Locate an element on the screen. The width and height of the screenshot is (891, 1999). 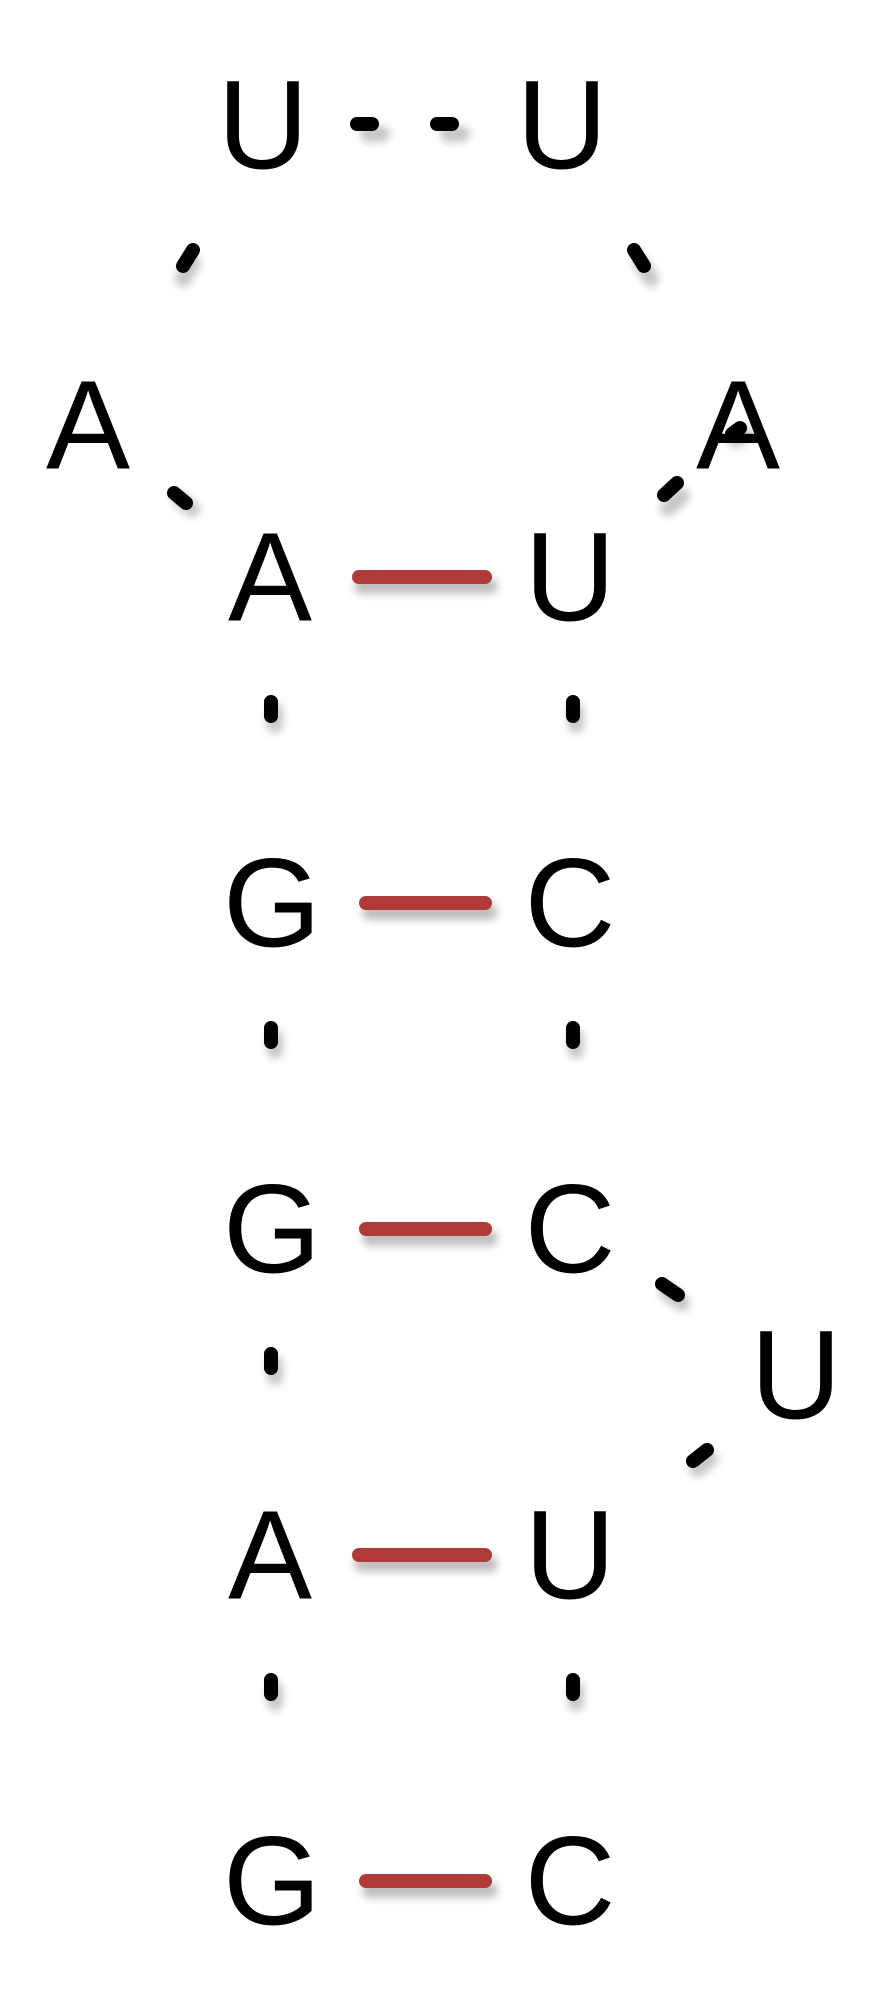
base-stem2-right-C: C is located at coordinates (570, 903).